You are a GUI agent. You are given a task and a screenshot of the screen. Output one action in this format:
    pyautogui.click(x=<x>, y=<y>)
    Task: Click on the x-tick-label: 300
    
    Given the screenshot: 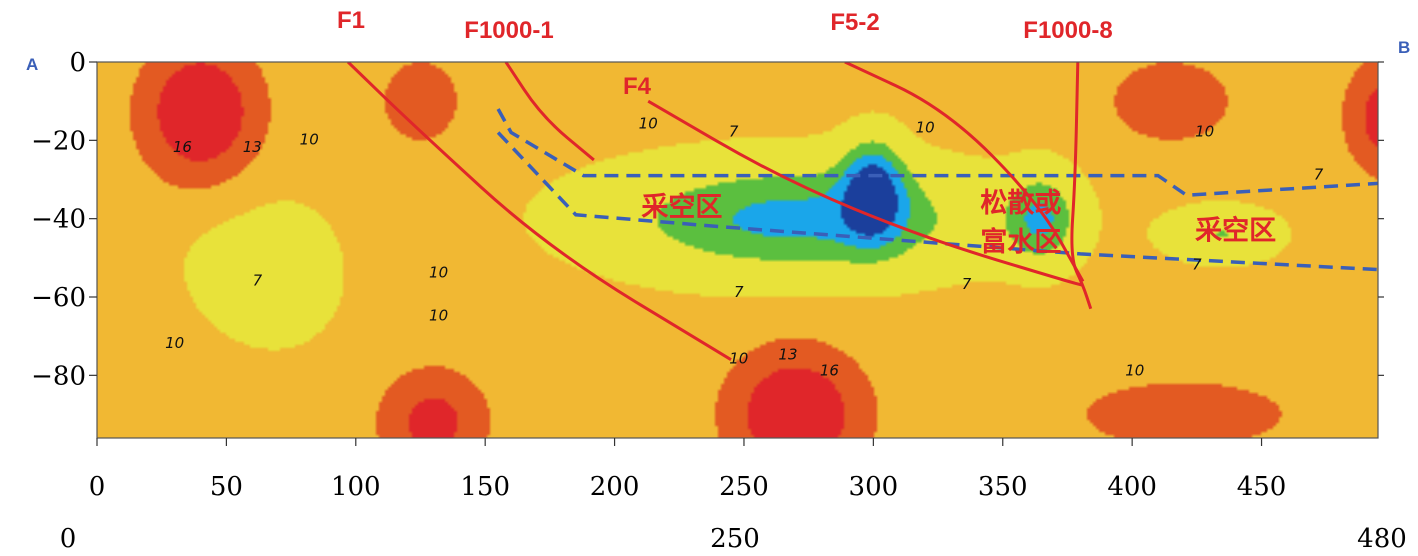 What is the action you would take?
    pyautogui.click(x=874, y=487)
    